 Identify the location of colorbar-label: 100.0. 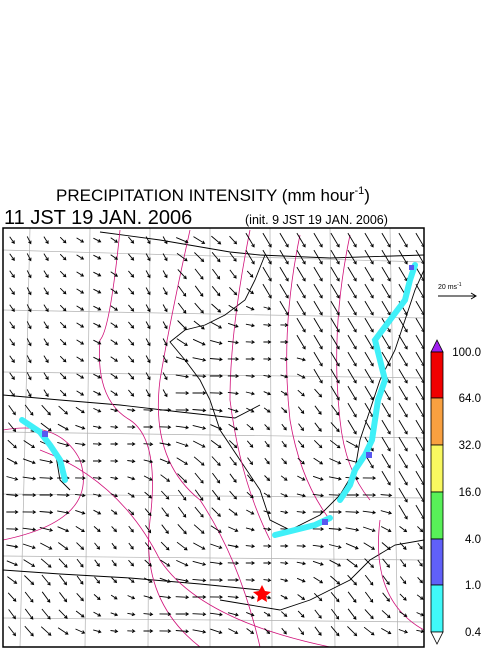
(466, 353).